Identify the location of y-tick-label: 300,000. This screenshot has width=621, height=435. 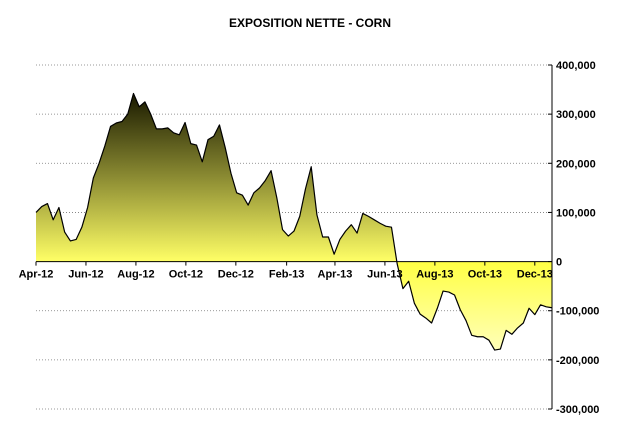
(576, 115).